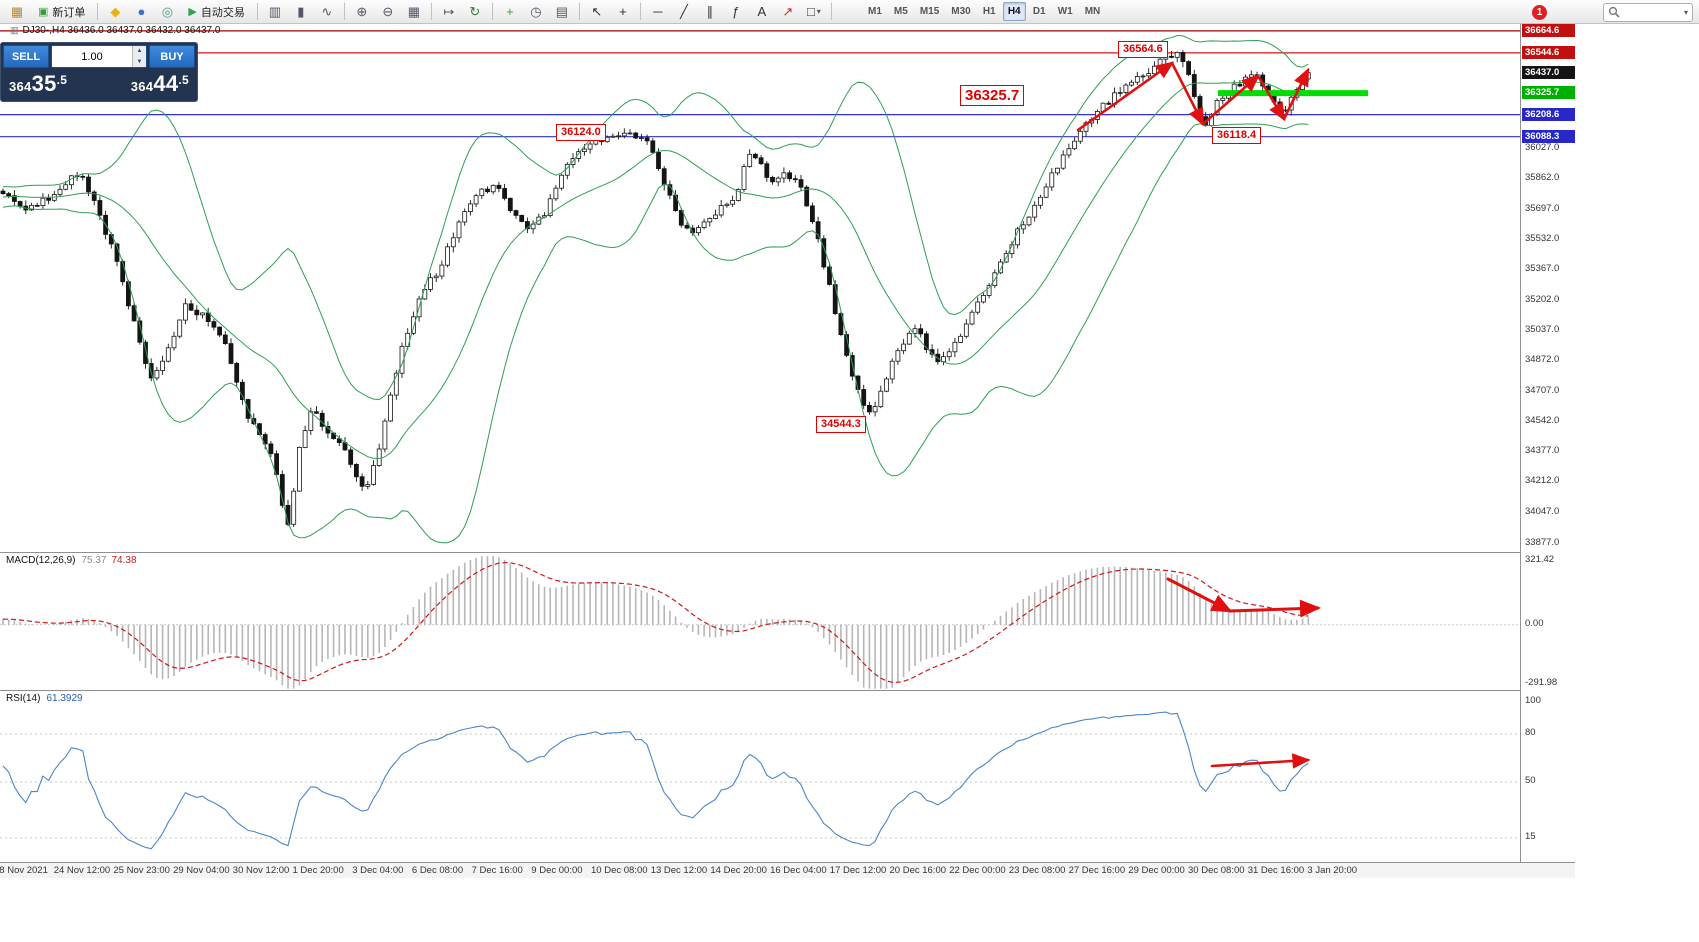 This screenshot has height=942, width=1699. Describe the element at coordinates (762, 11) in the screenshot. I see `text-tool-icon: A` at that location.